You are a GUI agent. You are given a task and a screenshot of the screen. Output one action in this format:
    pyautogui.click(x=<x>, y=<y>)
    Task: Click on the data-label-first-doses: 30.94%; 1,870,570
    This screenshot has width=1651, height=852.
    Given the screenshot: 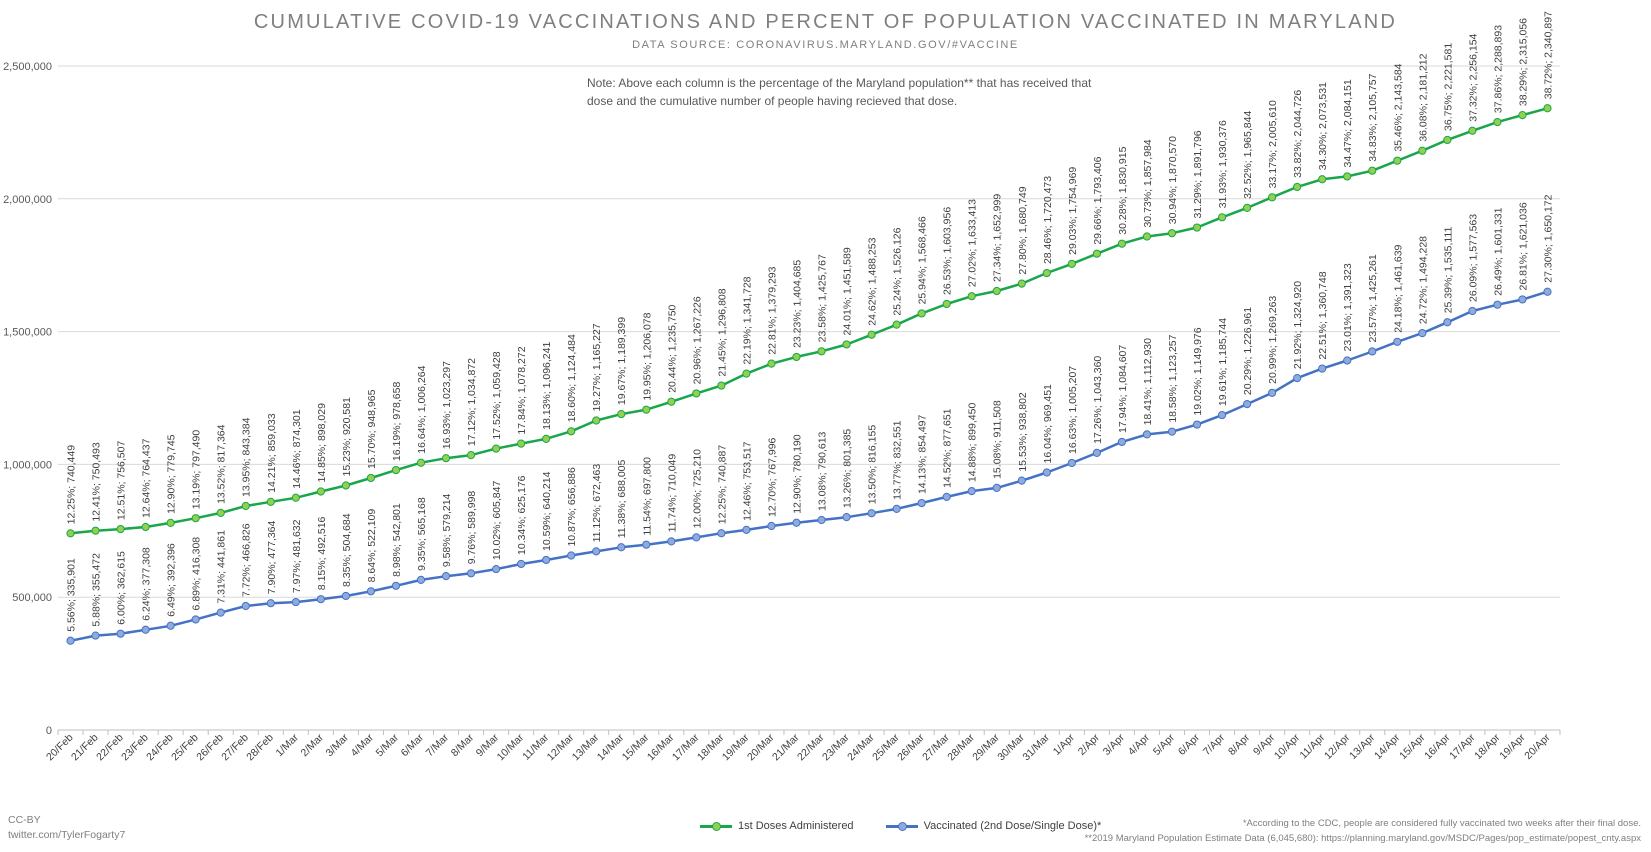 What is the action you would take?
    pyautogui.click(x=1173, y=180)
    